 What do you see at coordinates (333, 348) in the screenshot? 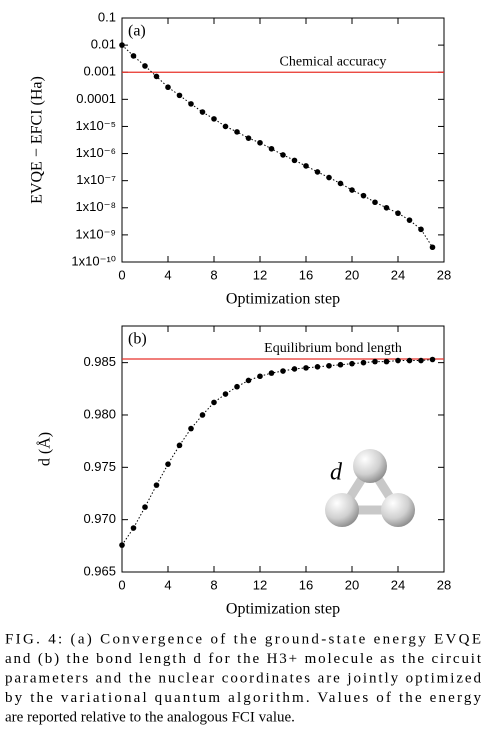
I see `reference-label: Equilibrium bond length` at bounding box center [333, 348].